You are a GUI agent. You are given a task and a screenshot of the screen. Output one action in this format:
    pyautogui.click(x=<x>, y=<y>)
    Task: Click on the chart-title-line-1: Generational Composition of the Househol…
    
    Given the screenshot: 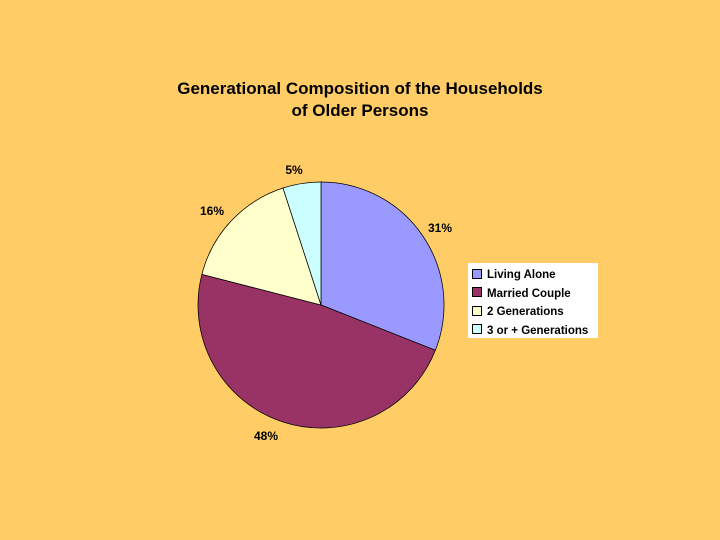 What is the action you would take?
    pyautogui.click(x=360, y=88)
    